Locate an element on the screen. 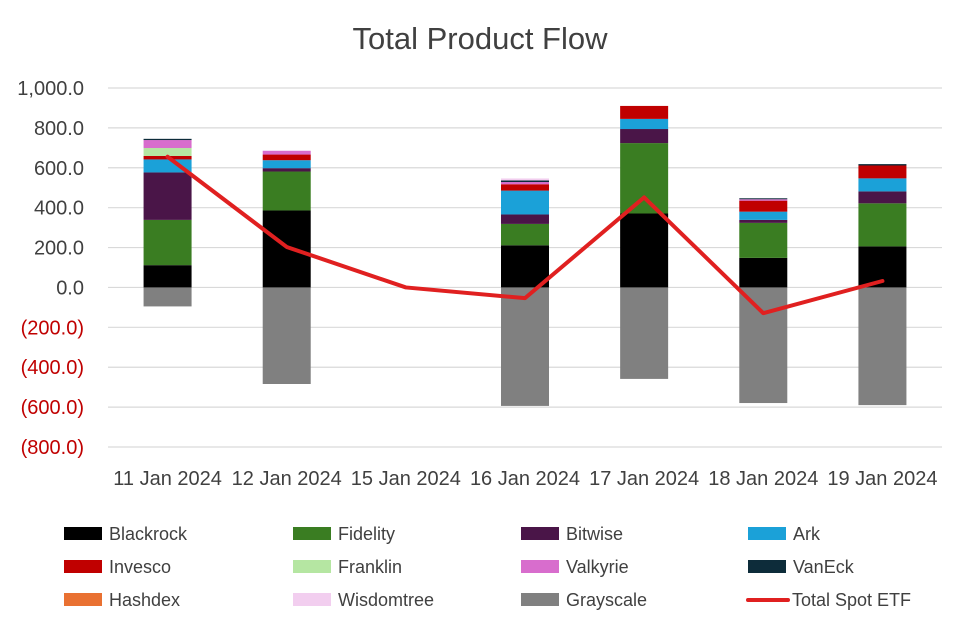 The width and height of the screenshot is (958, 630). bar-wisdomtree is located at coordinates (525, 179).